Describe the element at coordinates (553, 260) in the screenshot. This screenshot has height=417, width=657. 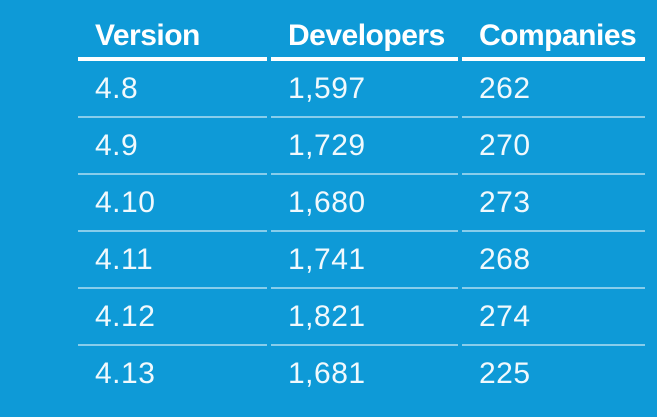
I see `cell-companies: 268` at that location.